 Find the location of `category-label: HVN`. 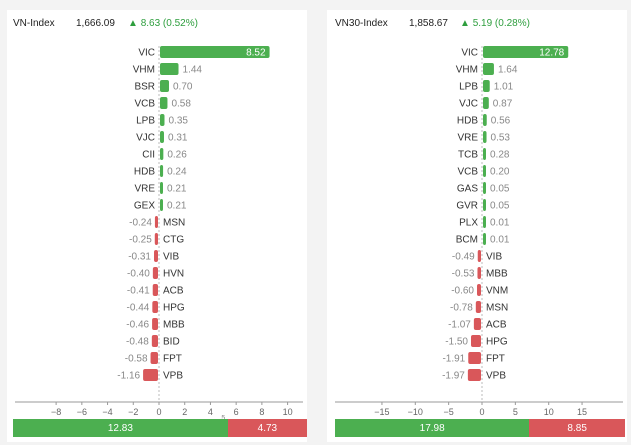

category-label: HVN is located at coordinates (173, 274).